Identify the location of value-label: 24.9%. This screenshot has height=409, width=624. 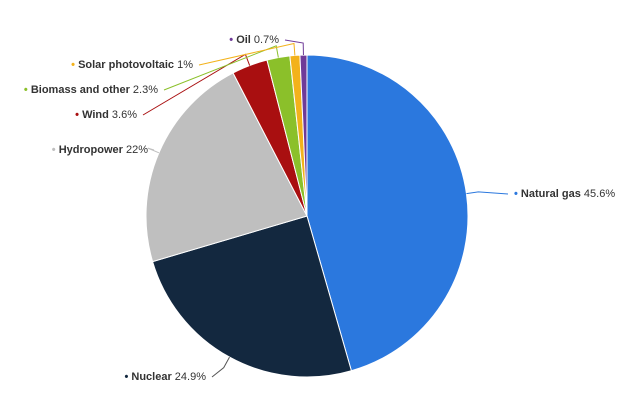
(190, 377).